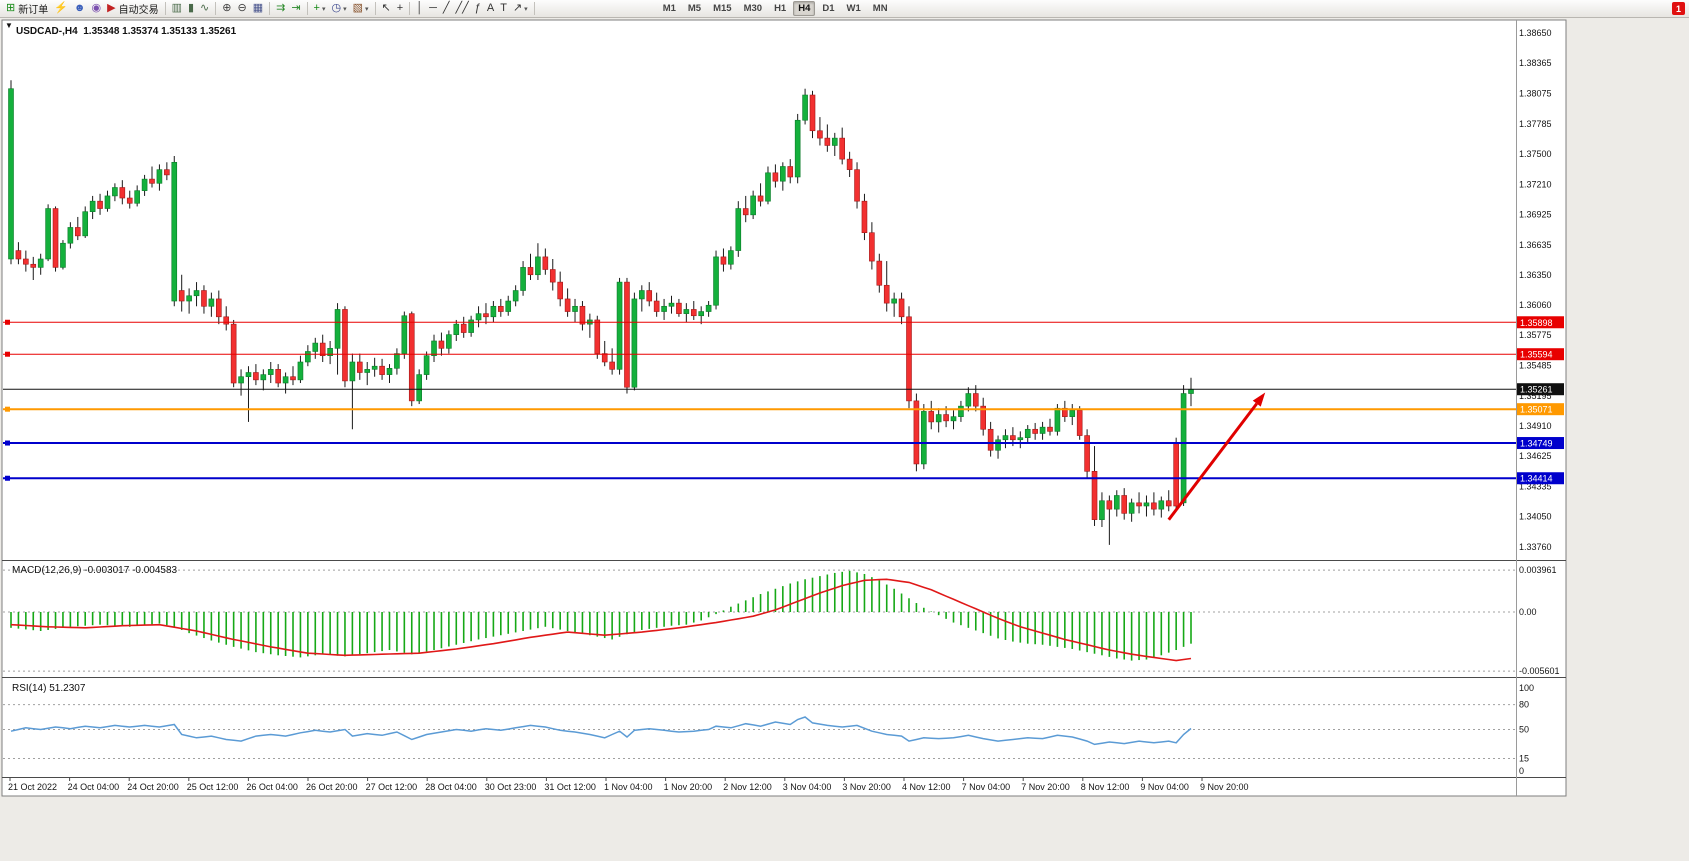 This screenshot has width=1689, height=861. I want to click on timeframe-m5: M5, so click(694, 8).